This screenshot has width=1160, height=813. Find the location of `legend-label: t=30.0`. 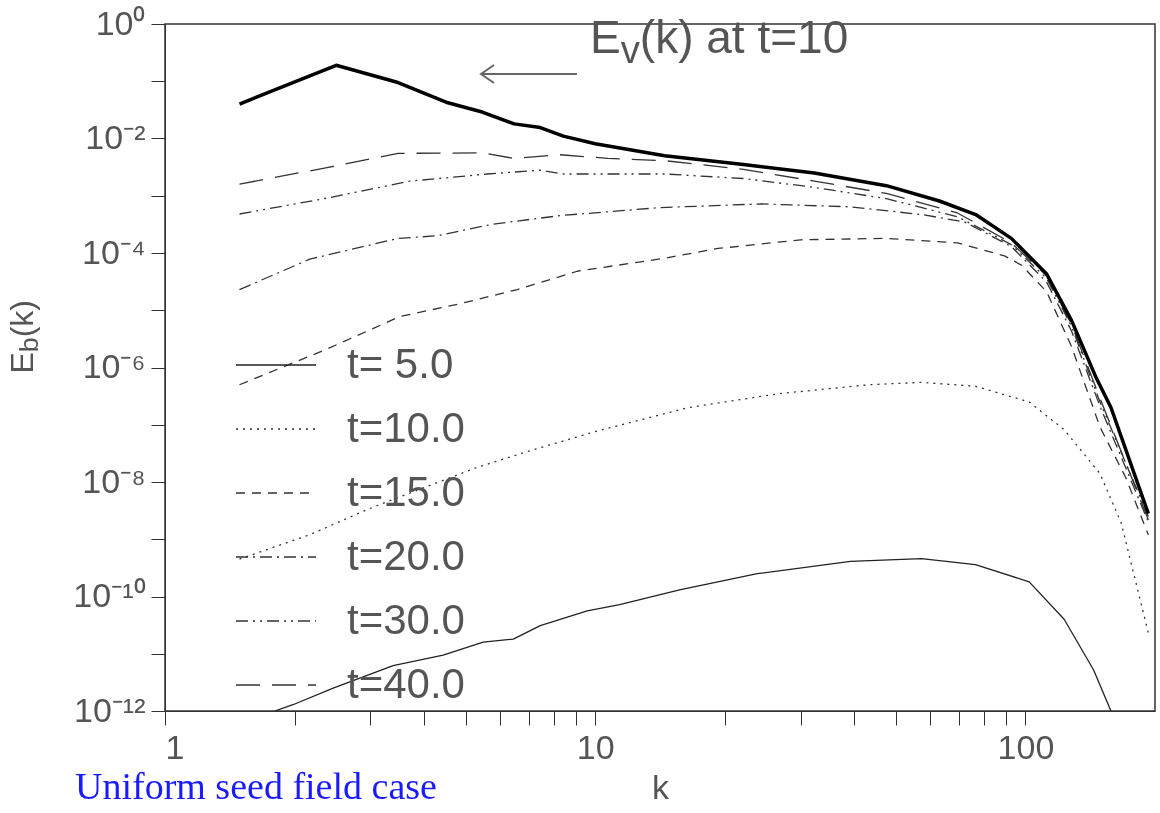

legend-label: t=30.0 is located at coordinates (406, 619).